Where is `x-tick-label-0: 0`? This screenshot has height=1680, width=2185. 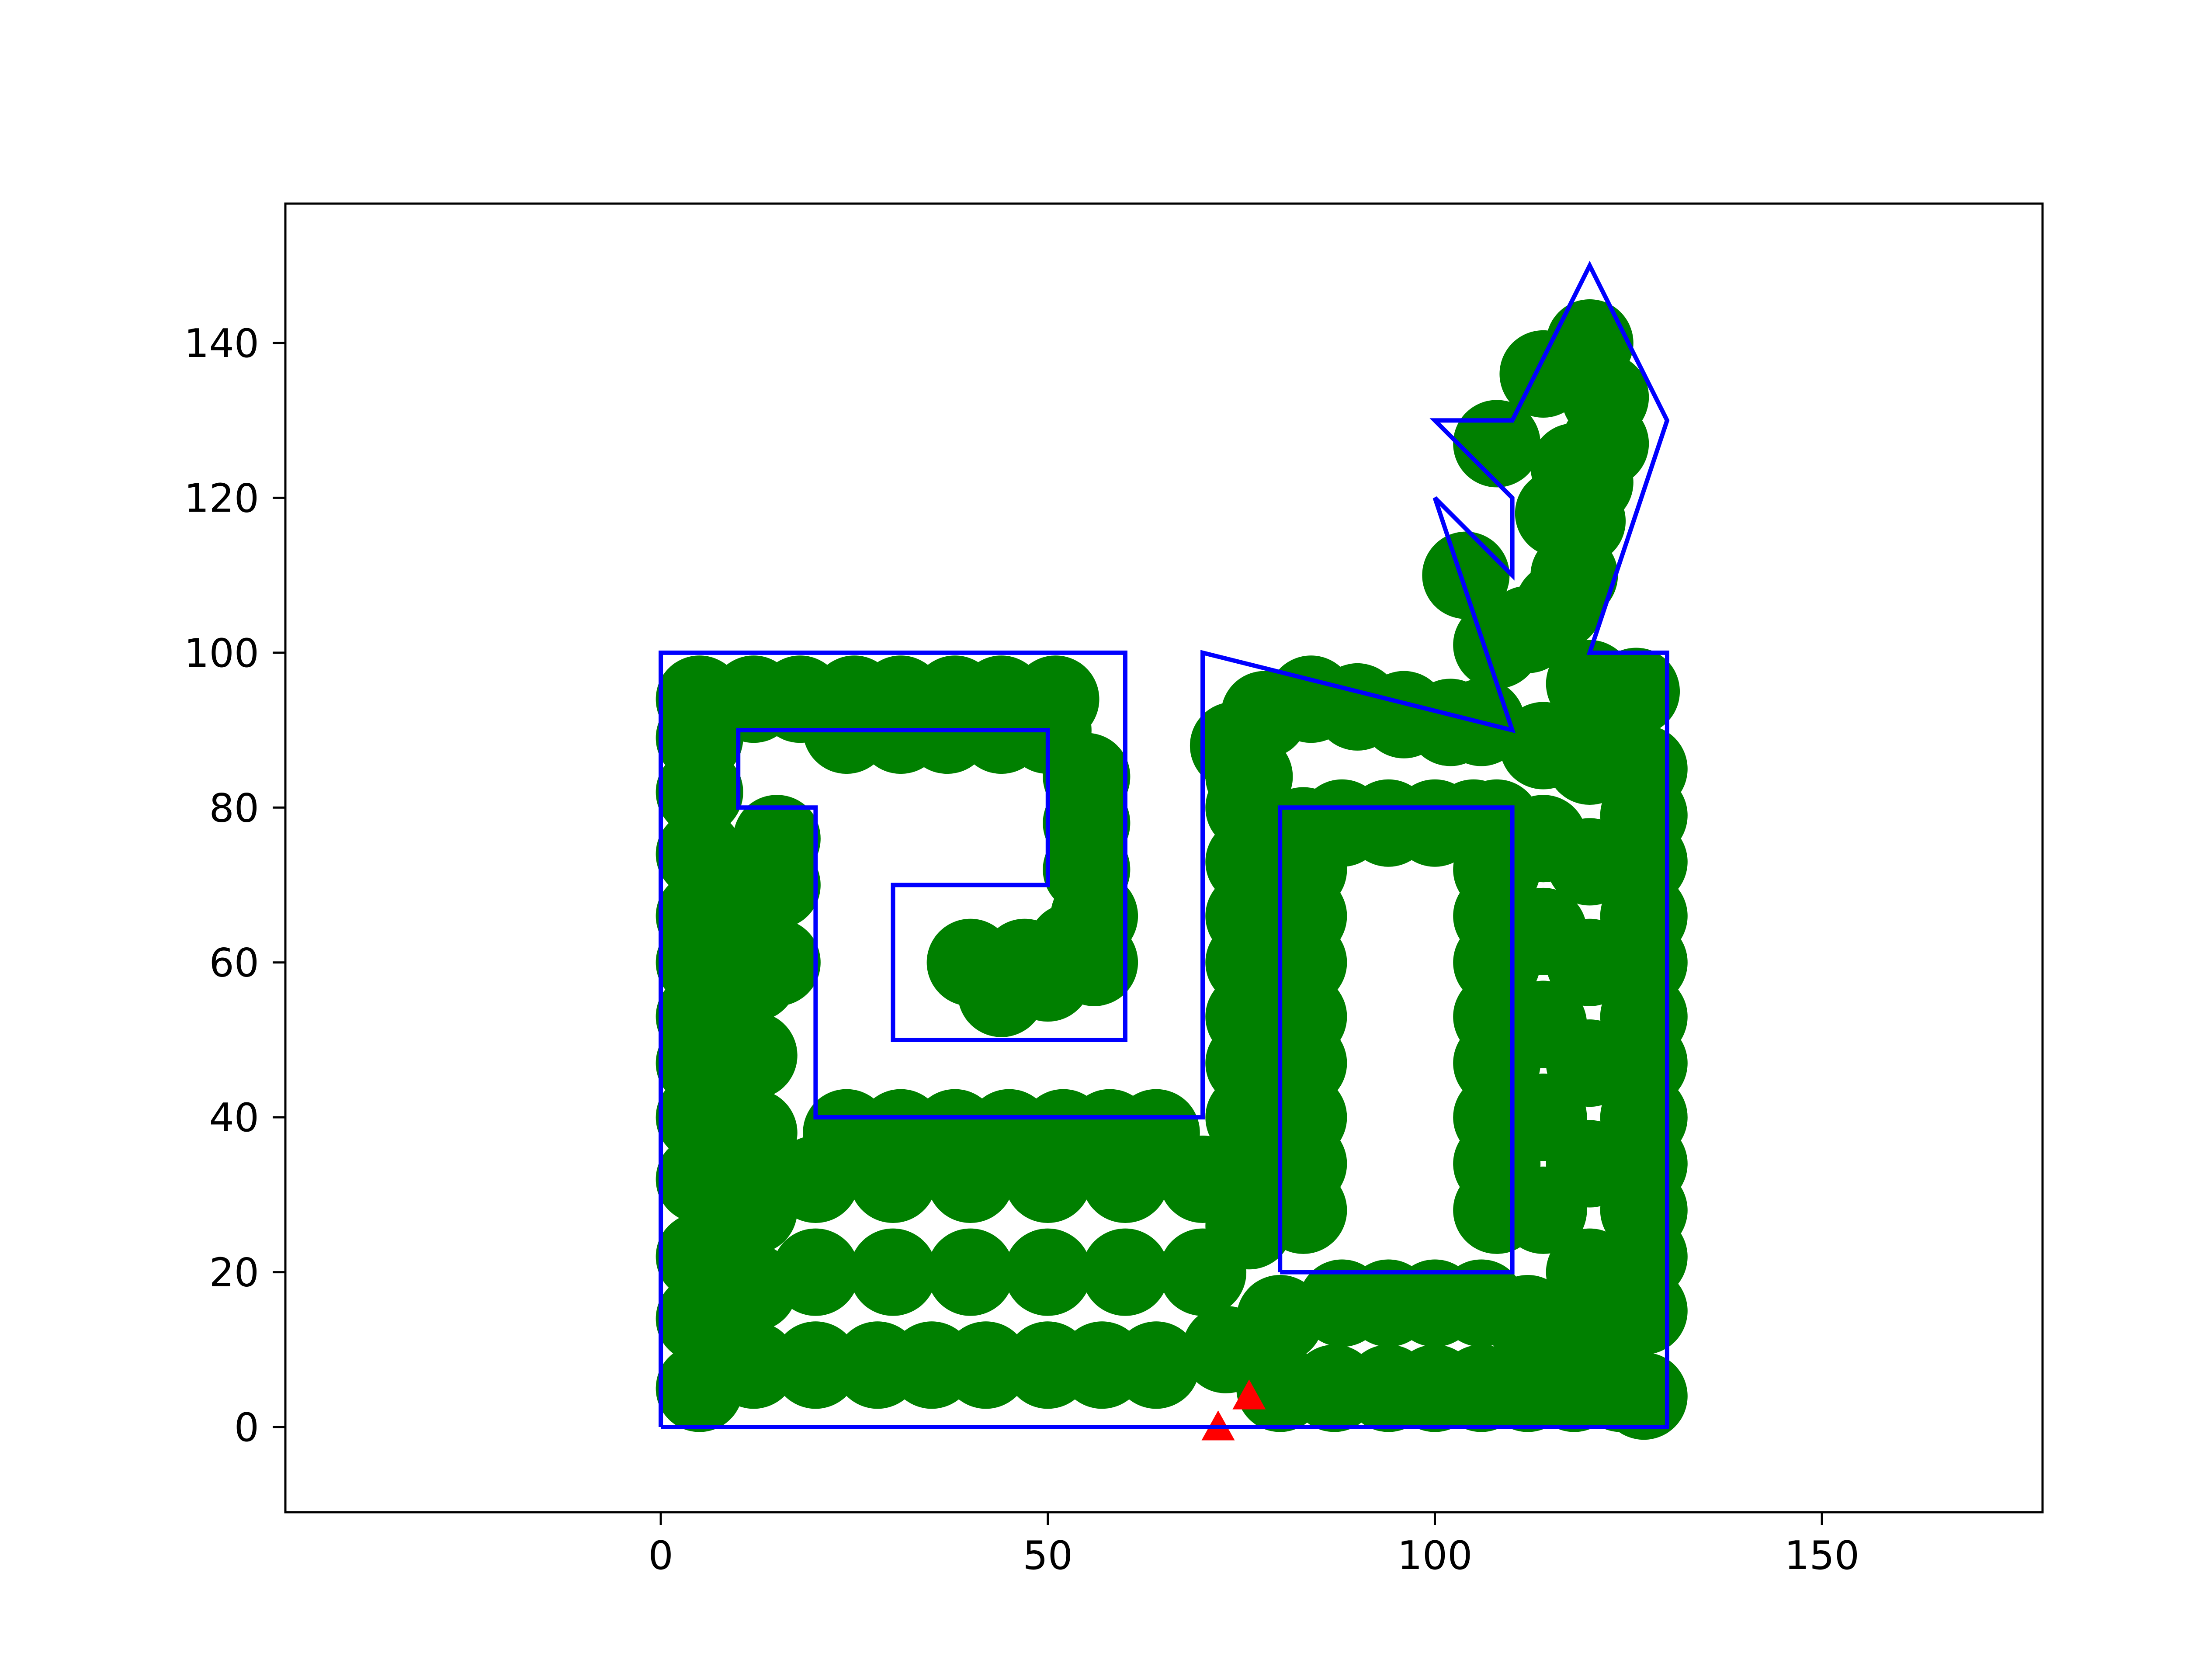
x-tick-label-0: 0 is located at coordinates (660, 1556).